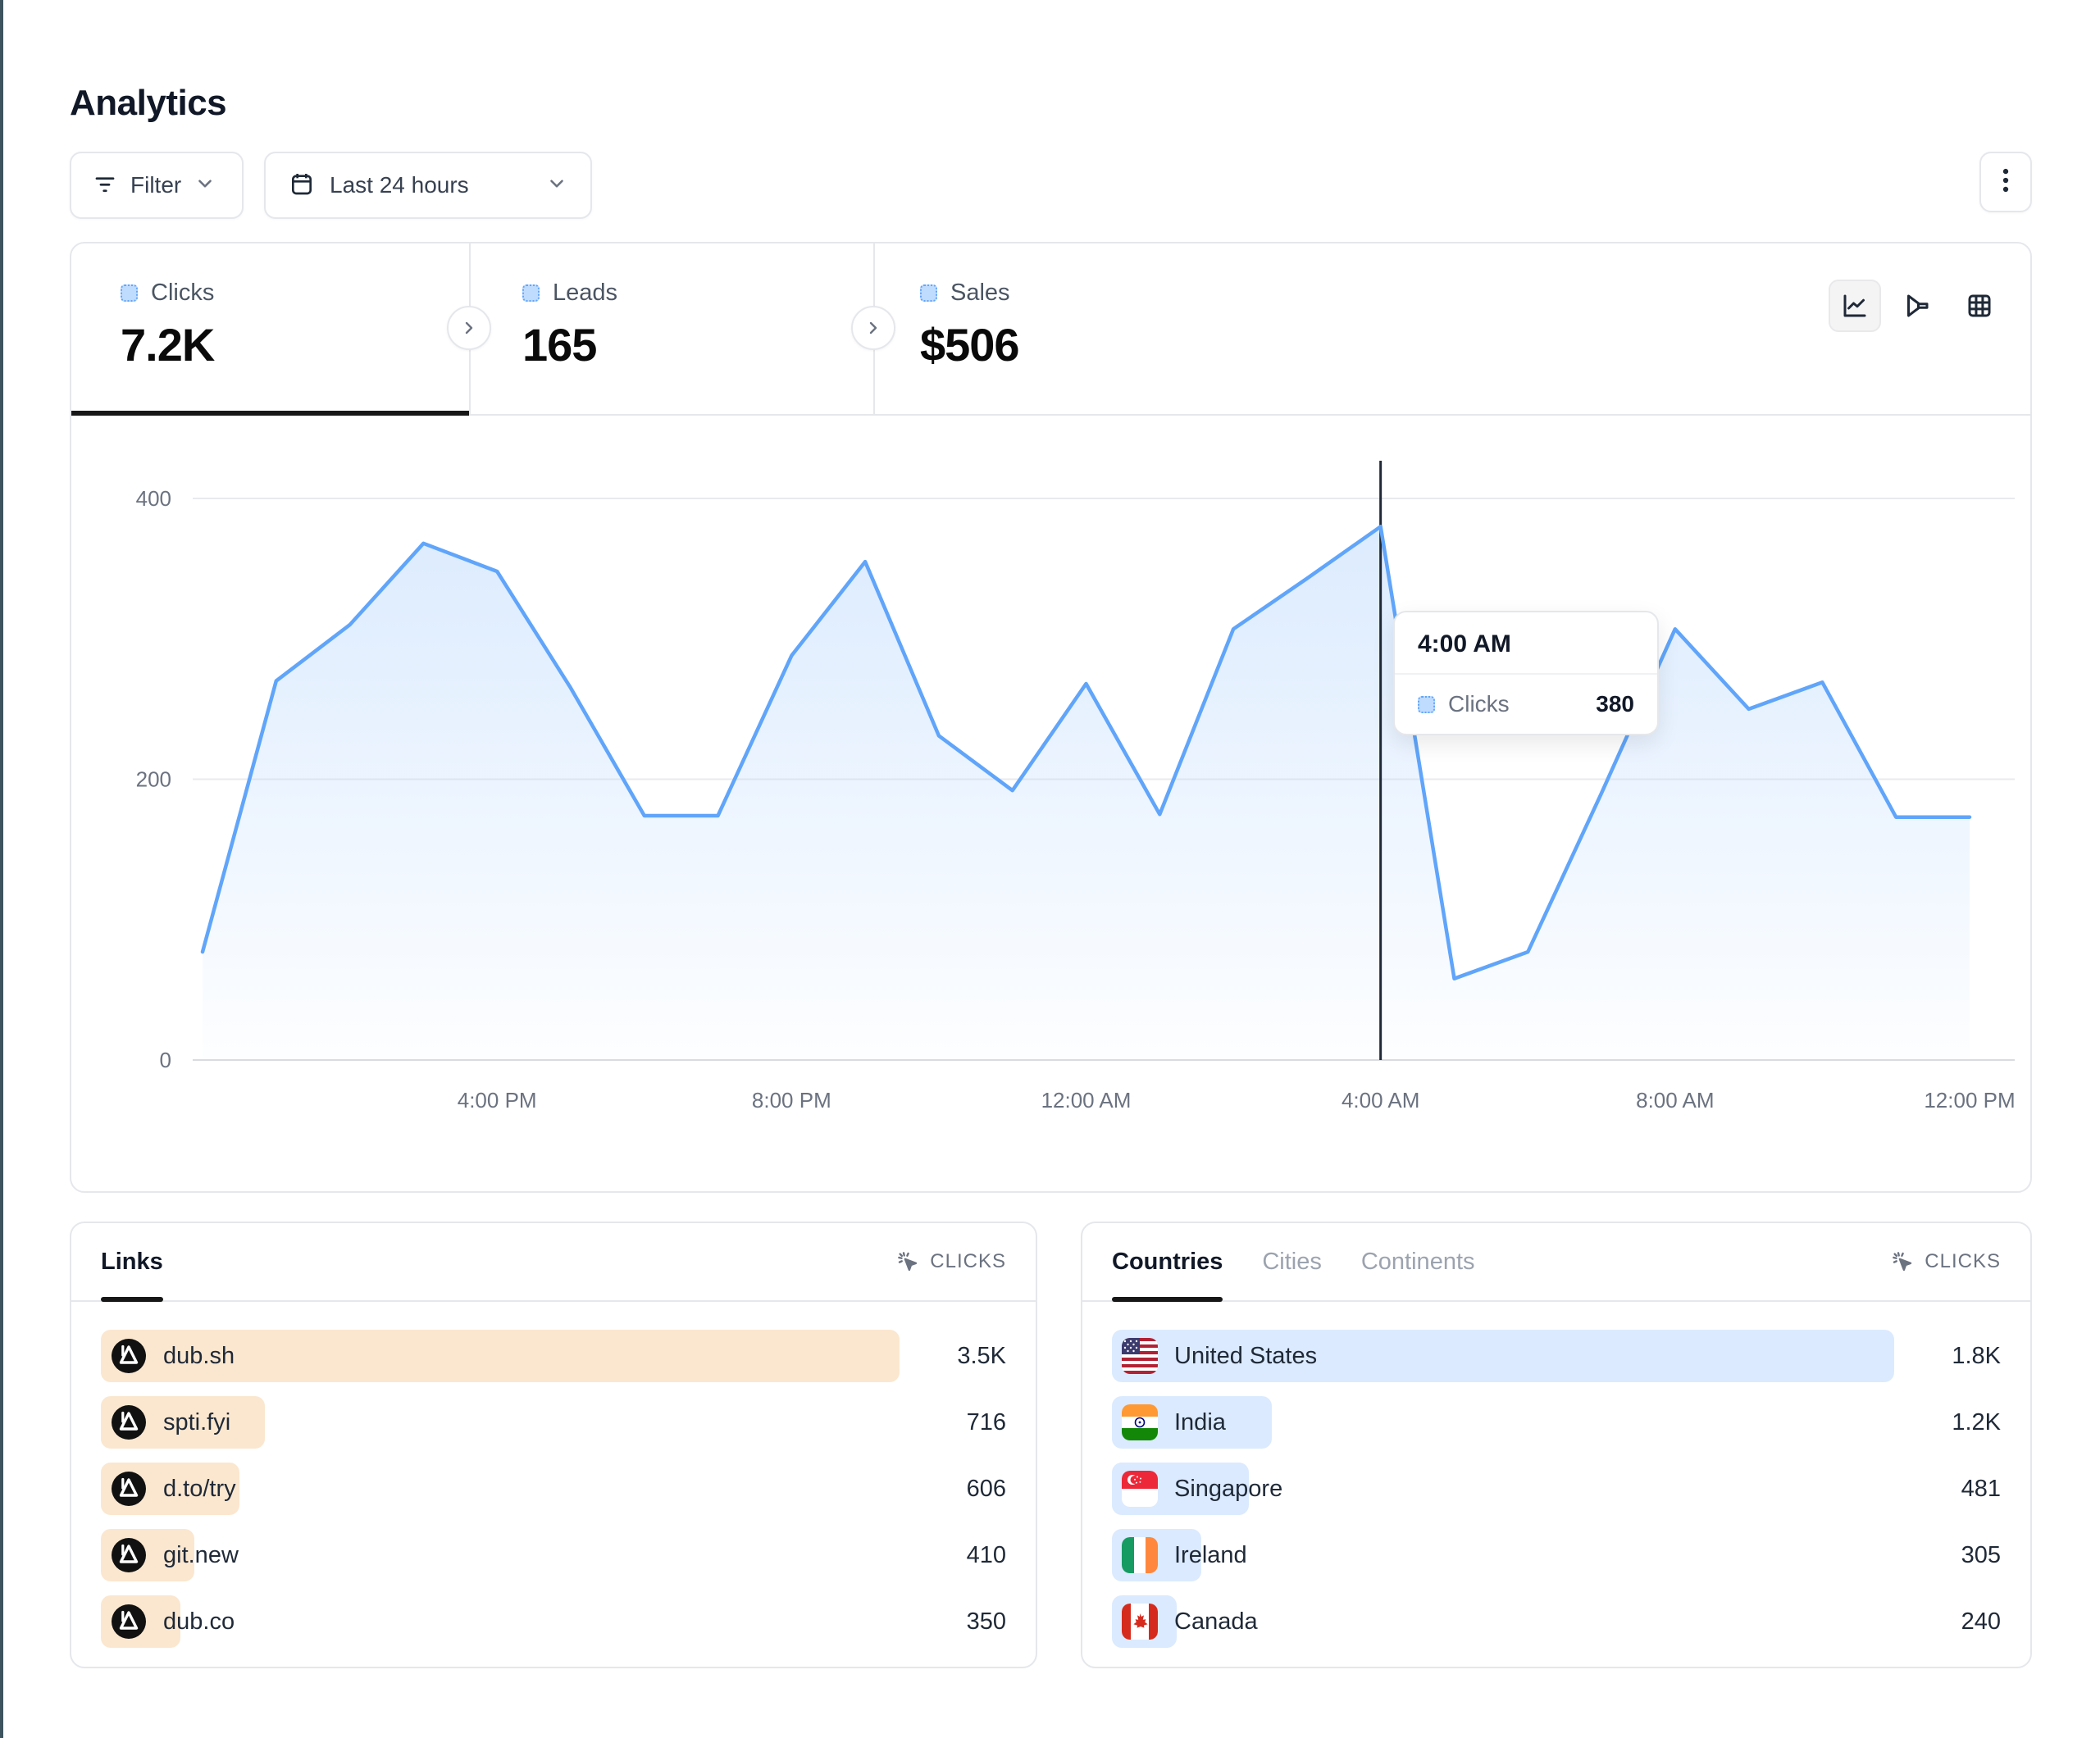 Image resolution: width=2100 pixels, height=1738 pixels. Describe the element at coordinates (1976, 1421) in the screenshot. I see `country-clicks-value: 1.2K` at that location.